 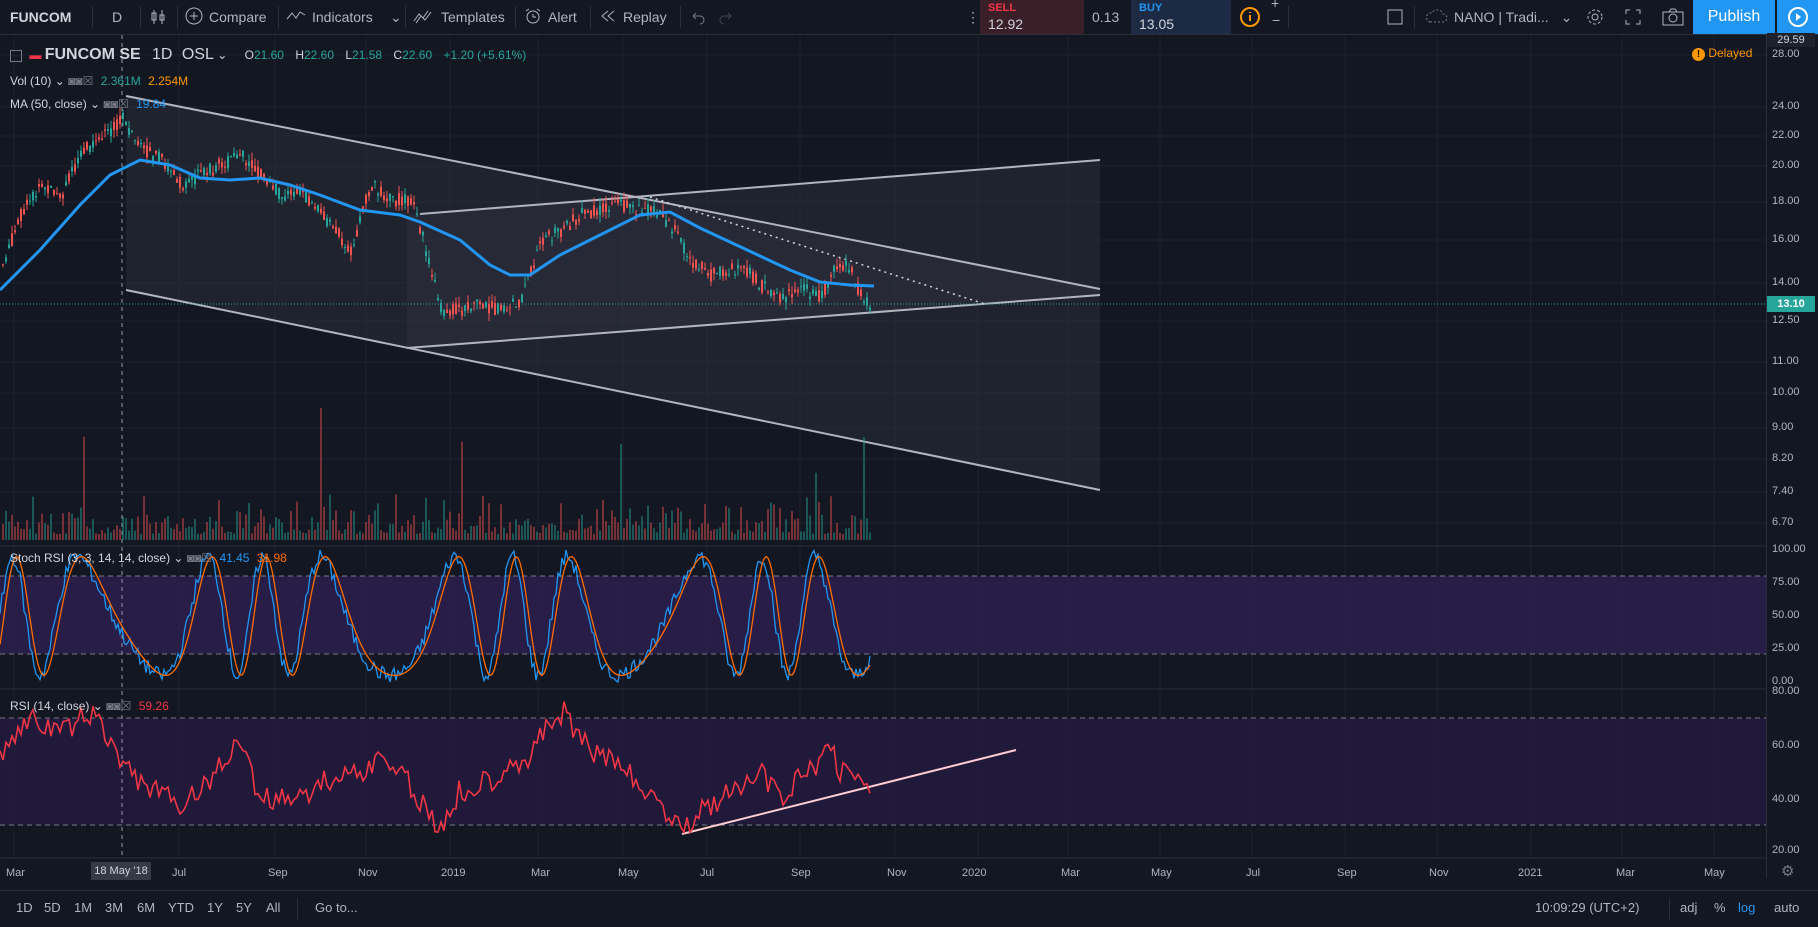 What do you see at coordinates (1395, 17) in the screenshot?
I see `fullscreen-toggle-icon` at bounding box center [1395, 17].